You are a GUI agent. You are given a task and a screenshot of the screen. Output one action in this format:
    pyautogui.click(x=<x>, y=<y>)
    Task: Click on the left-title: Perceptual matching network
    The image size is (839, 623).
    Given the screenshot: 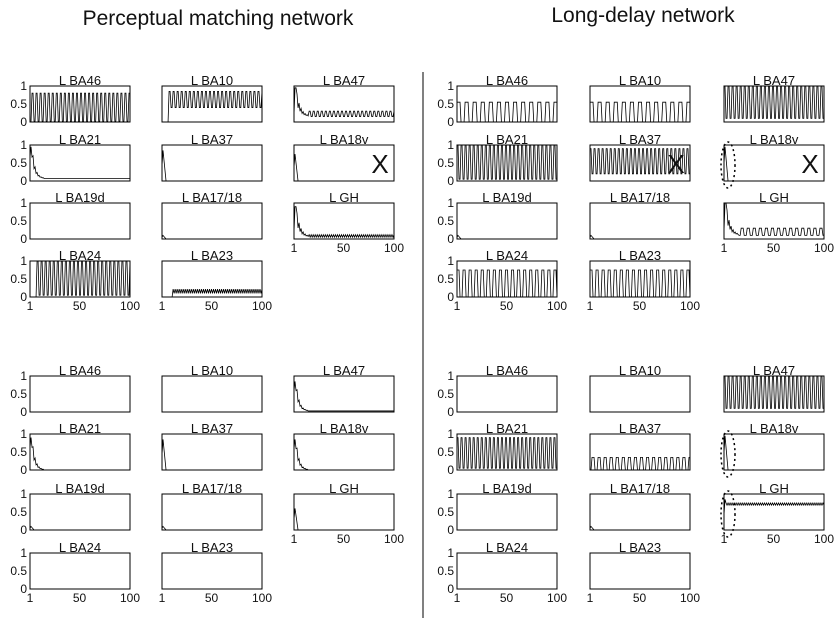 What is the action you would take?
    pyautogui.click(x=218, y=18)
    